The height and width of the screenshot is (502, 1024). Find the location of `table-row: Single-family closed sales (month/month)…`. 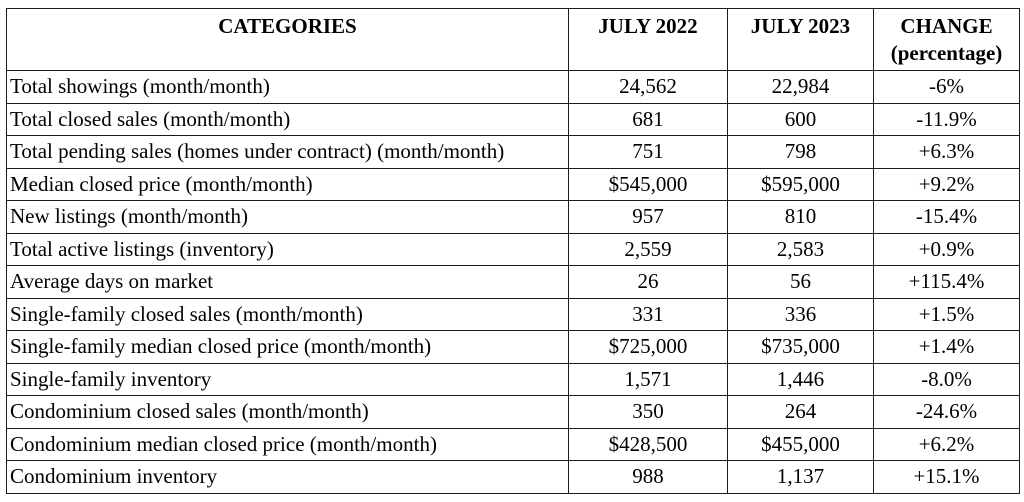

table-row: Single-family closed sales (month/month)… is located at coordinates (513, 314).